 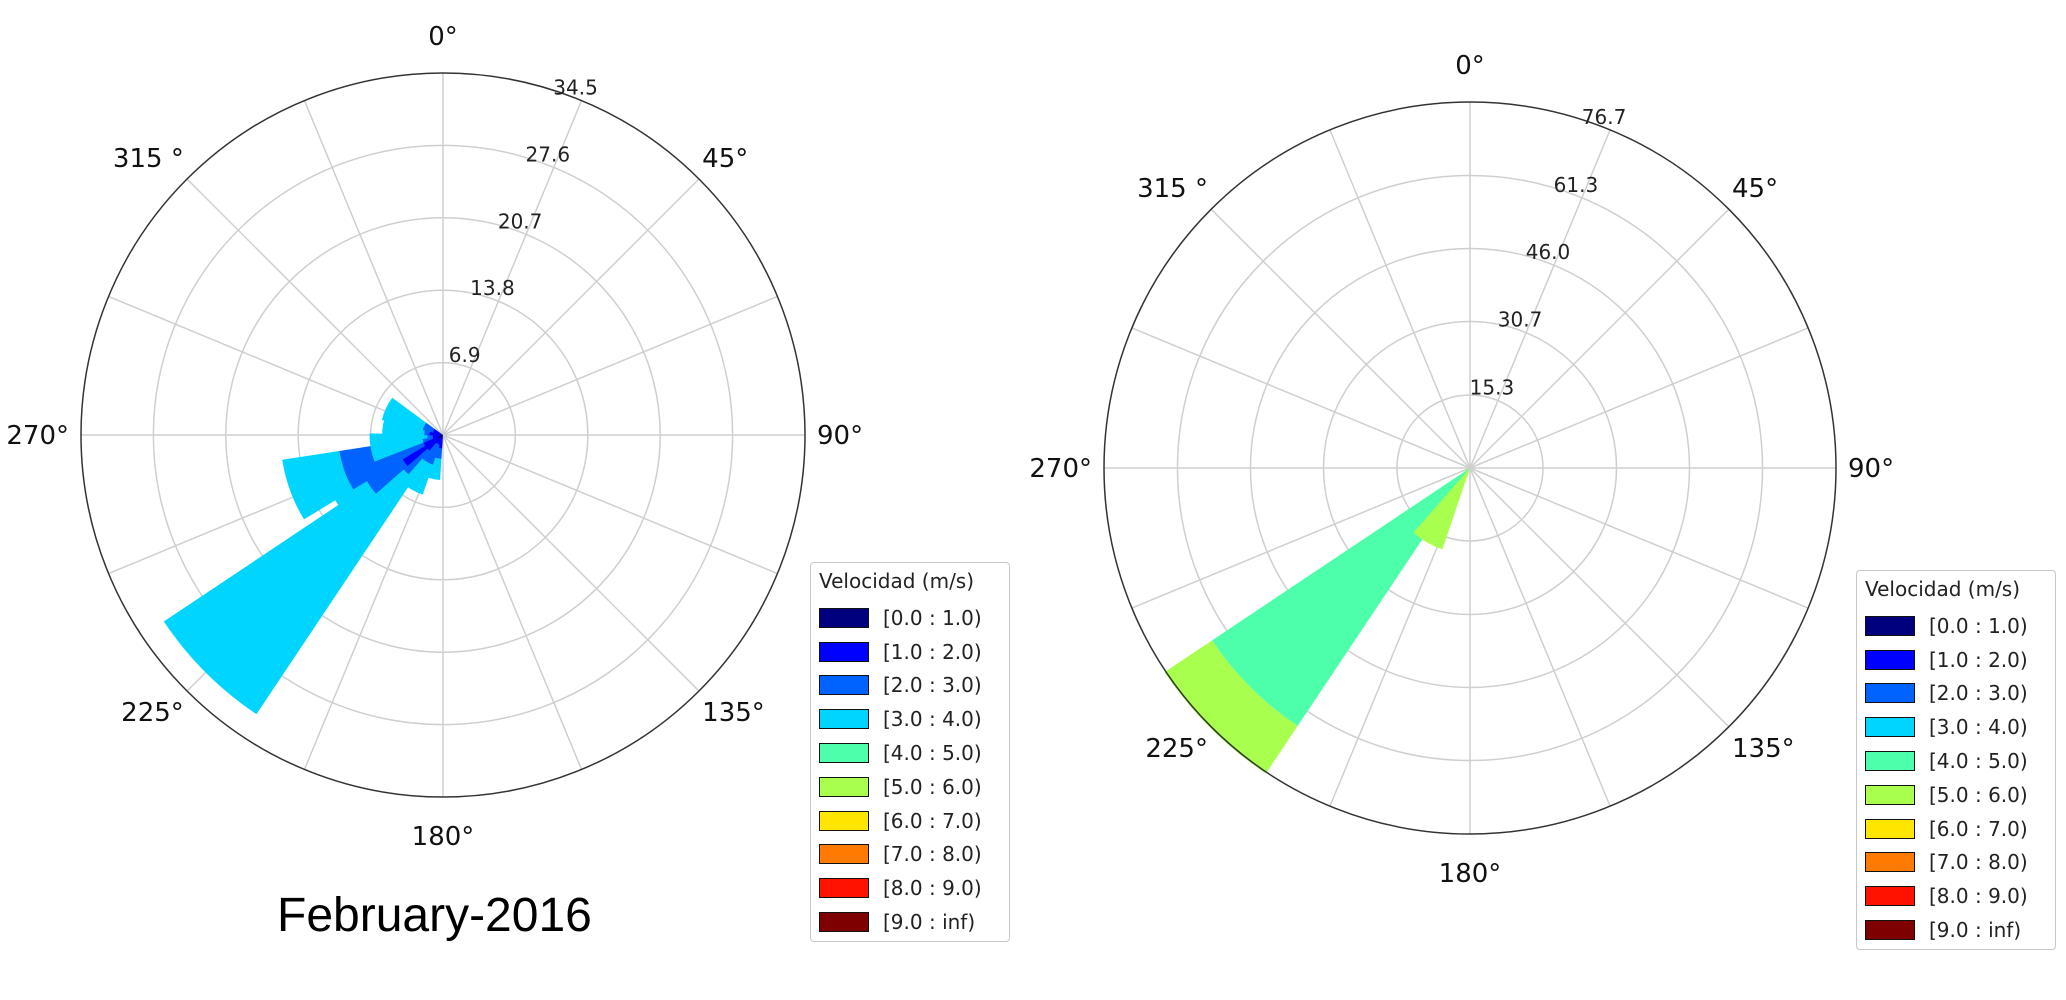 I want to click on radial-tick-label: 46.0, so click(x=1548, y=252).